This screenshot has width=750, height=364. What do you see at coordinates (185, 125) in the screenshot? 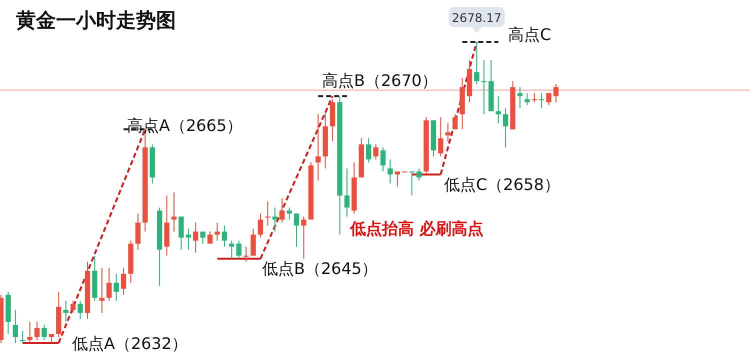
I see `annotation: 高点A（2665）` at bounding box center [185, 125].